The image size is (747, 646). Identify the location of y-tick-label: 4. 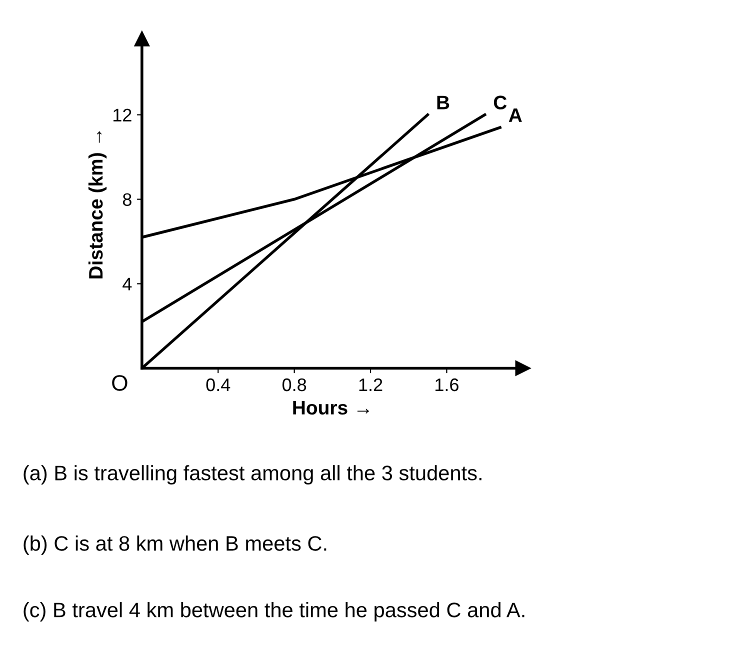
(127, 284).